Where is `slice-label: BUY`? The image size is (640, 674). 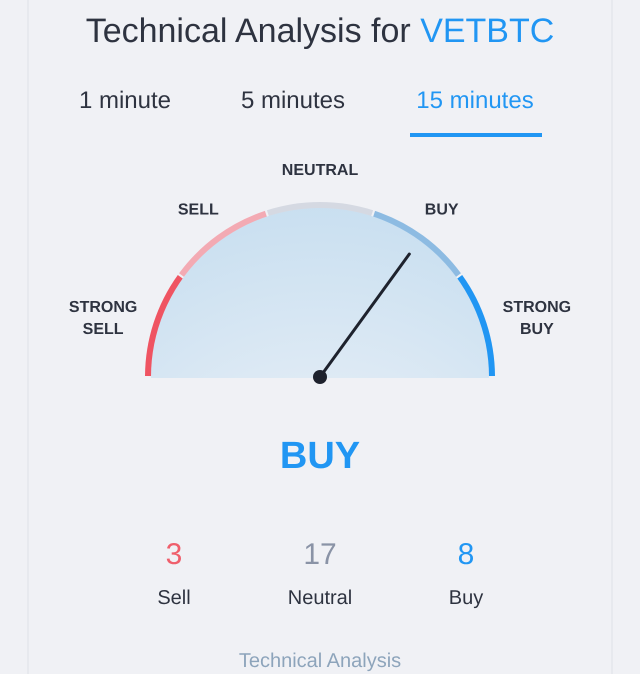
slice-label: BUY is located at coordinates (441, 210).